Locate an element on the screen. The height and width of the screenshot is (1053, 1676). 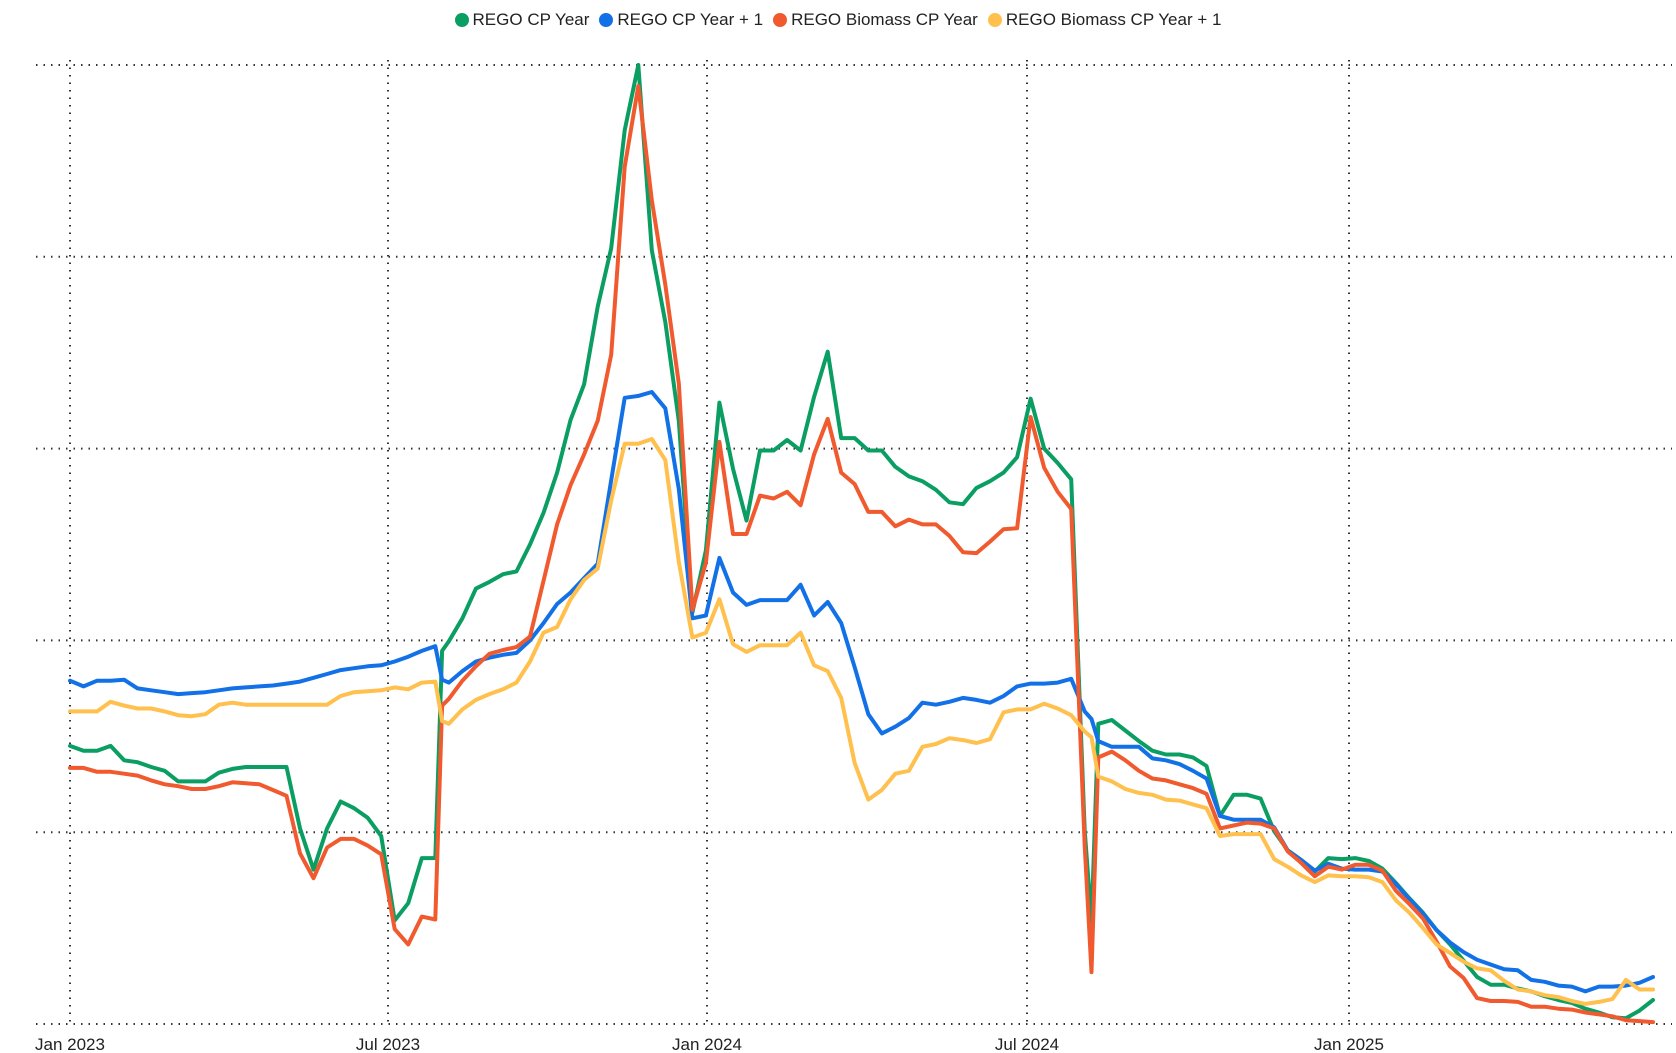
x-axis-ticks: Jan 2023 Jul 2023 Jan 2024 Jul 2024 Jan 2025 is located at coordinates (709, 1044).